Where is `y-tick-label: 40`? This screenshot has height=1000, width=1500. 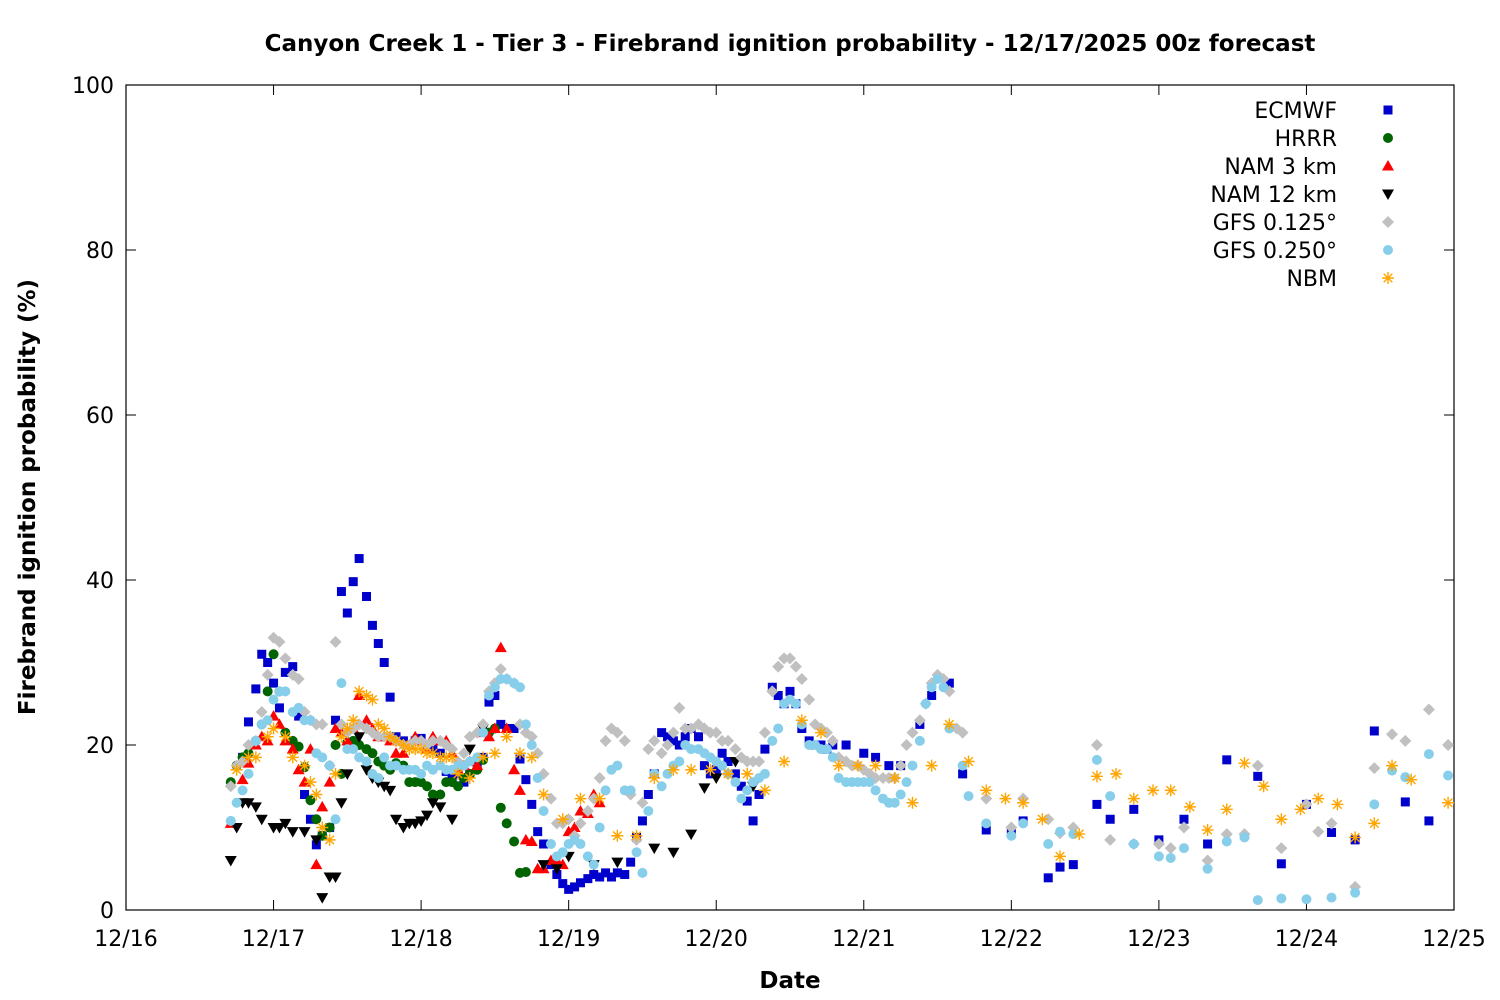
y-tick-label: 40 is located at coordinates (100, 581).